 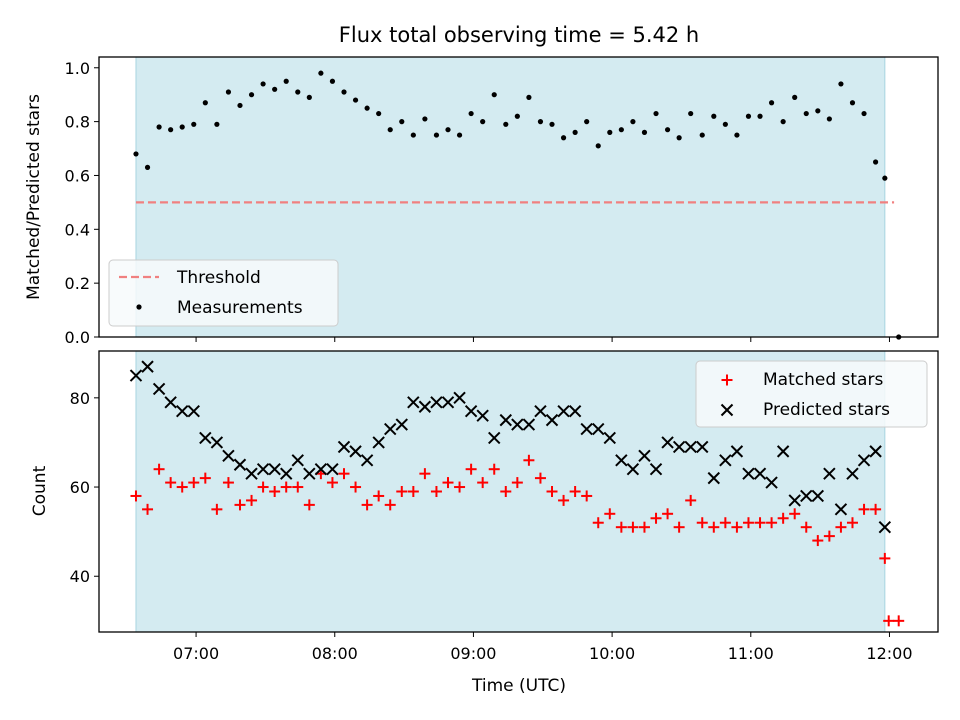 What do you see at coordinates (751, 653) in the screenshot?
I see `x-tick-label: 11:00` at bounding box center [751, 653].